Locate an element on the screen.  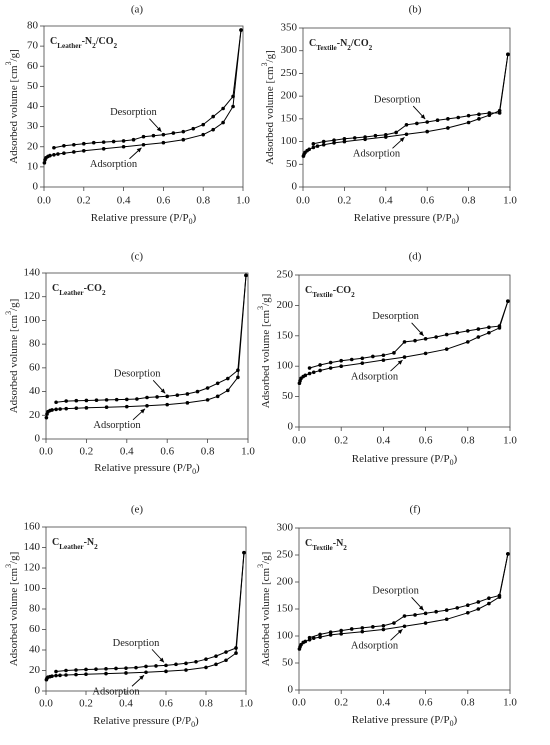
x-tick-label: 0.4 is located at coordinates (126, 704).